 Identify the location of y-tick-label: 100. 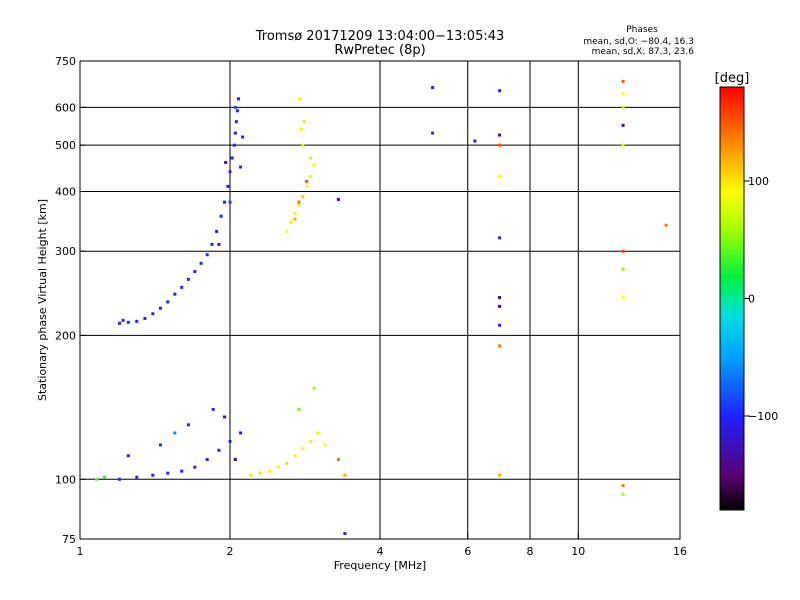
(65, 479).